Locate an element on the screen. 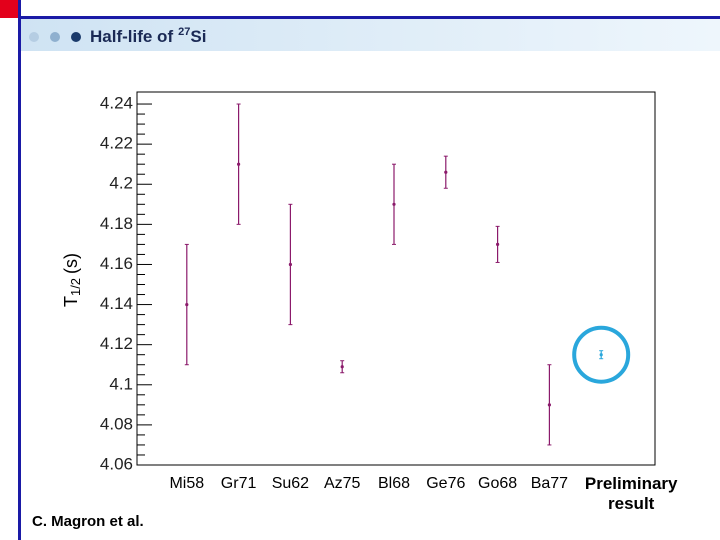 This screenshot has width=720, height=540. y-tick-label: 4.14 is located at coordinates (116, 303).